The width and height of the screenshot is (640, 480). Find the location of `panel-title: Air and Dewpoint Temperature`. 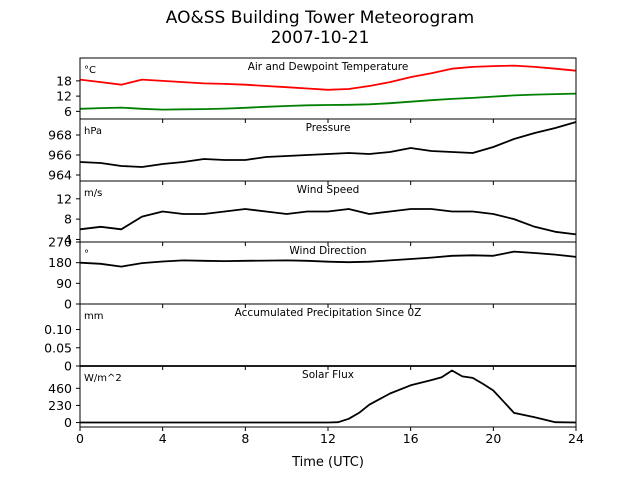

panel-title: Air and Dewpoint Temperature is located at coordinates (328, 67).